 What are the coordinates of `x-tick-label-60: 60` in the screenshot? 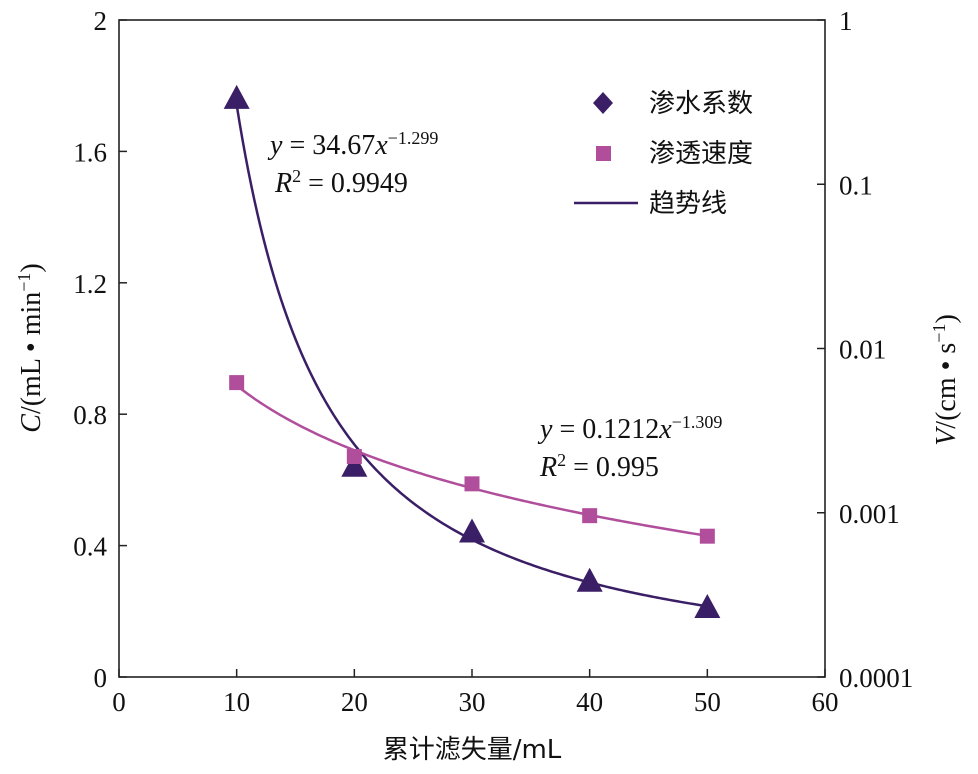 It's located at (825, 702).